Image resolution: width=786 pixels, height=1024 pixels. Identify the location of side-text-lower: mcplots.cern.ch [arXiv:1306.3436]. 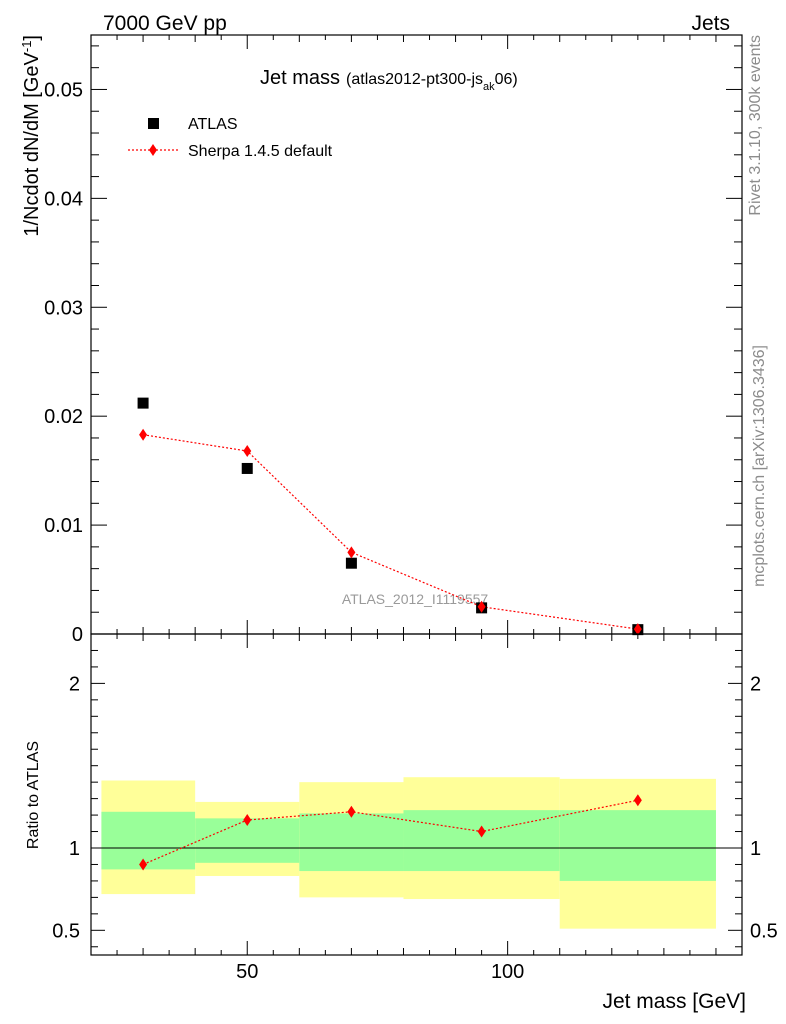
(759, 466).